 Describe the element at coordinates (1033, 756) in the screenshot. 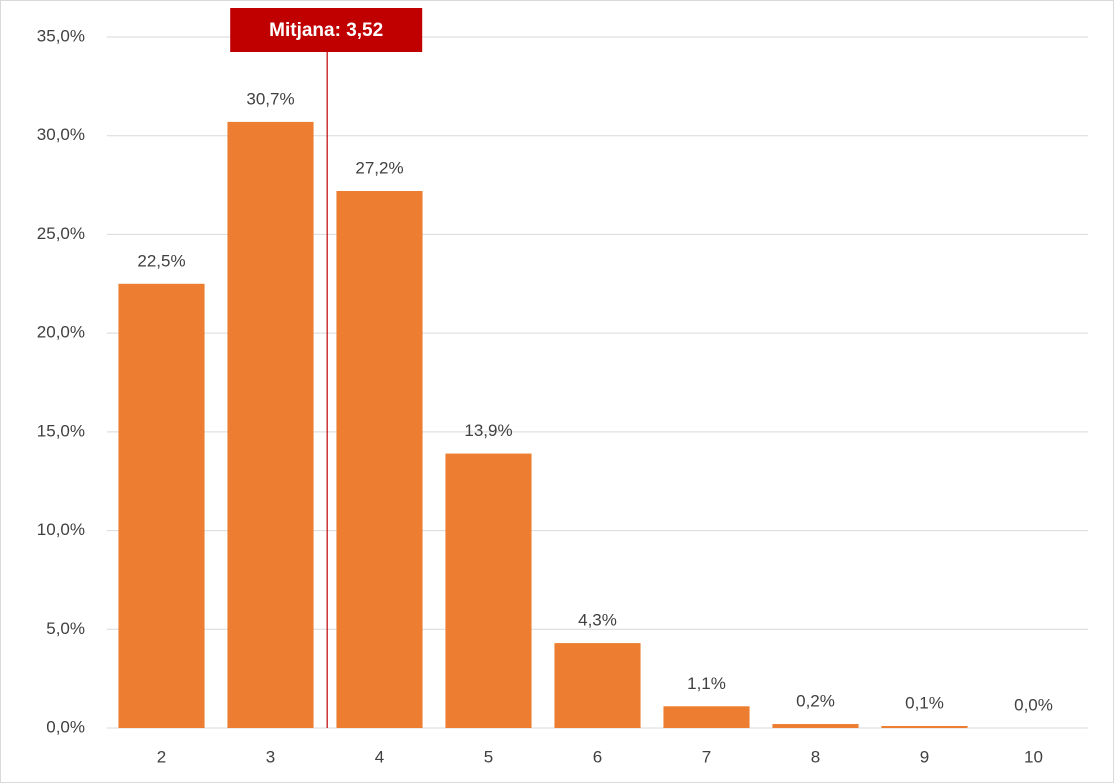

I see `x-tick-label: 10` at that location.